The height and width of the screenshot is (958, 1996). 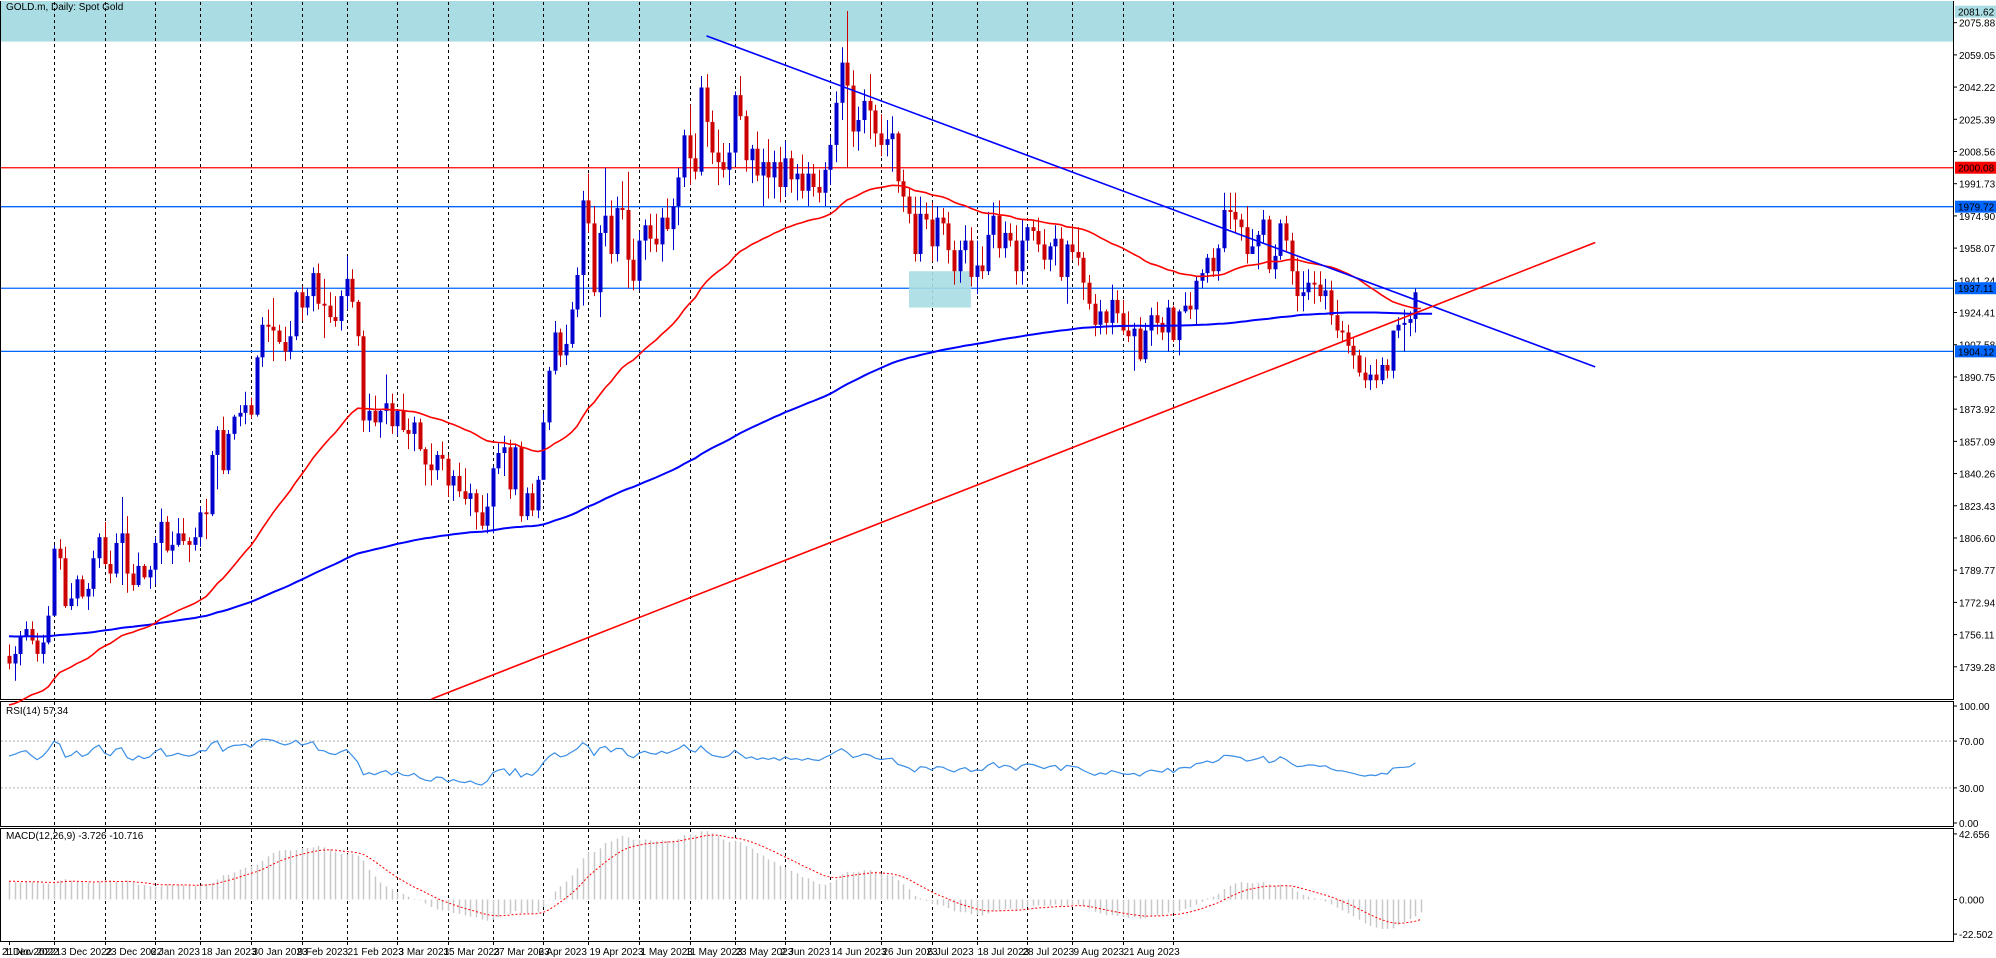 What do you see at coordinates (31, 952) in the screenshot?
I see `date-tick-label: 1 Dec 2022` at bounding box center [31, 952].